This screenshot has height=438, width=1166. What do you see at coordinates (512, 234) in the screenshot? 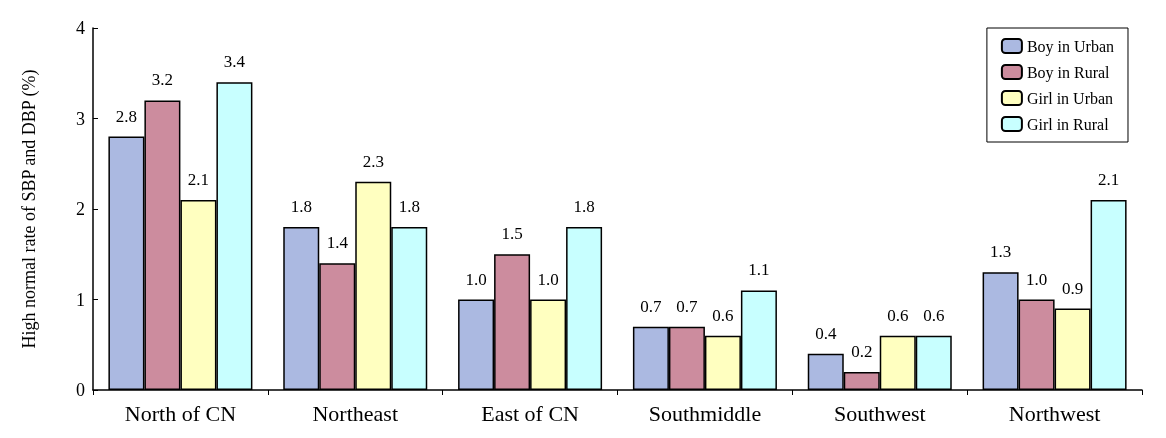
I see `data-label: 1.5` at bounding box center [512, 234].